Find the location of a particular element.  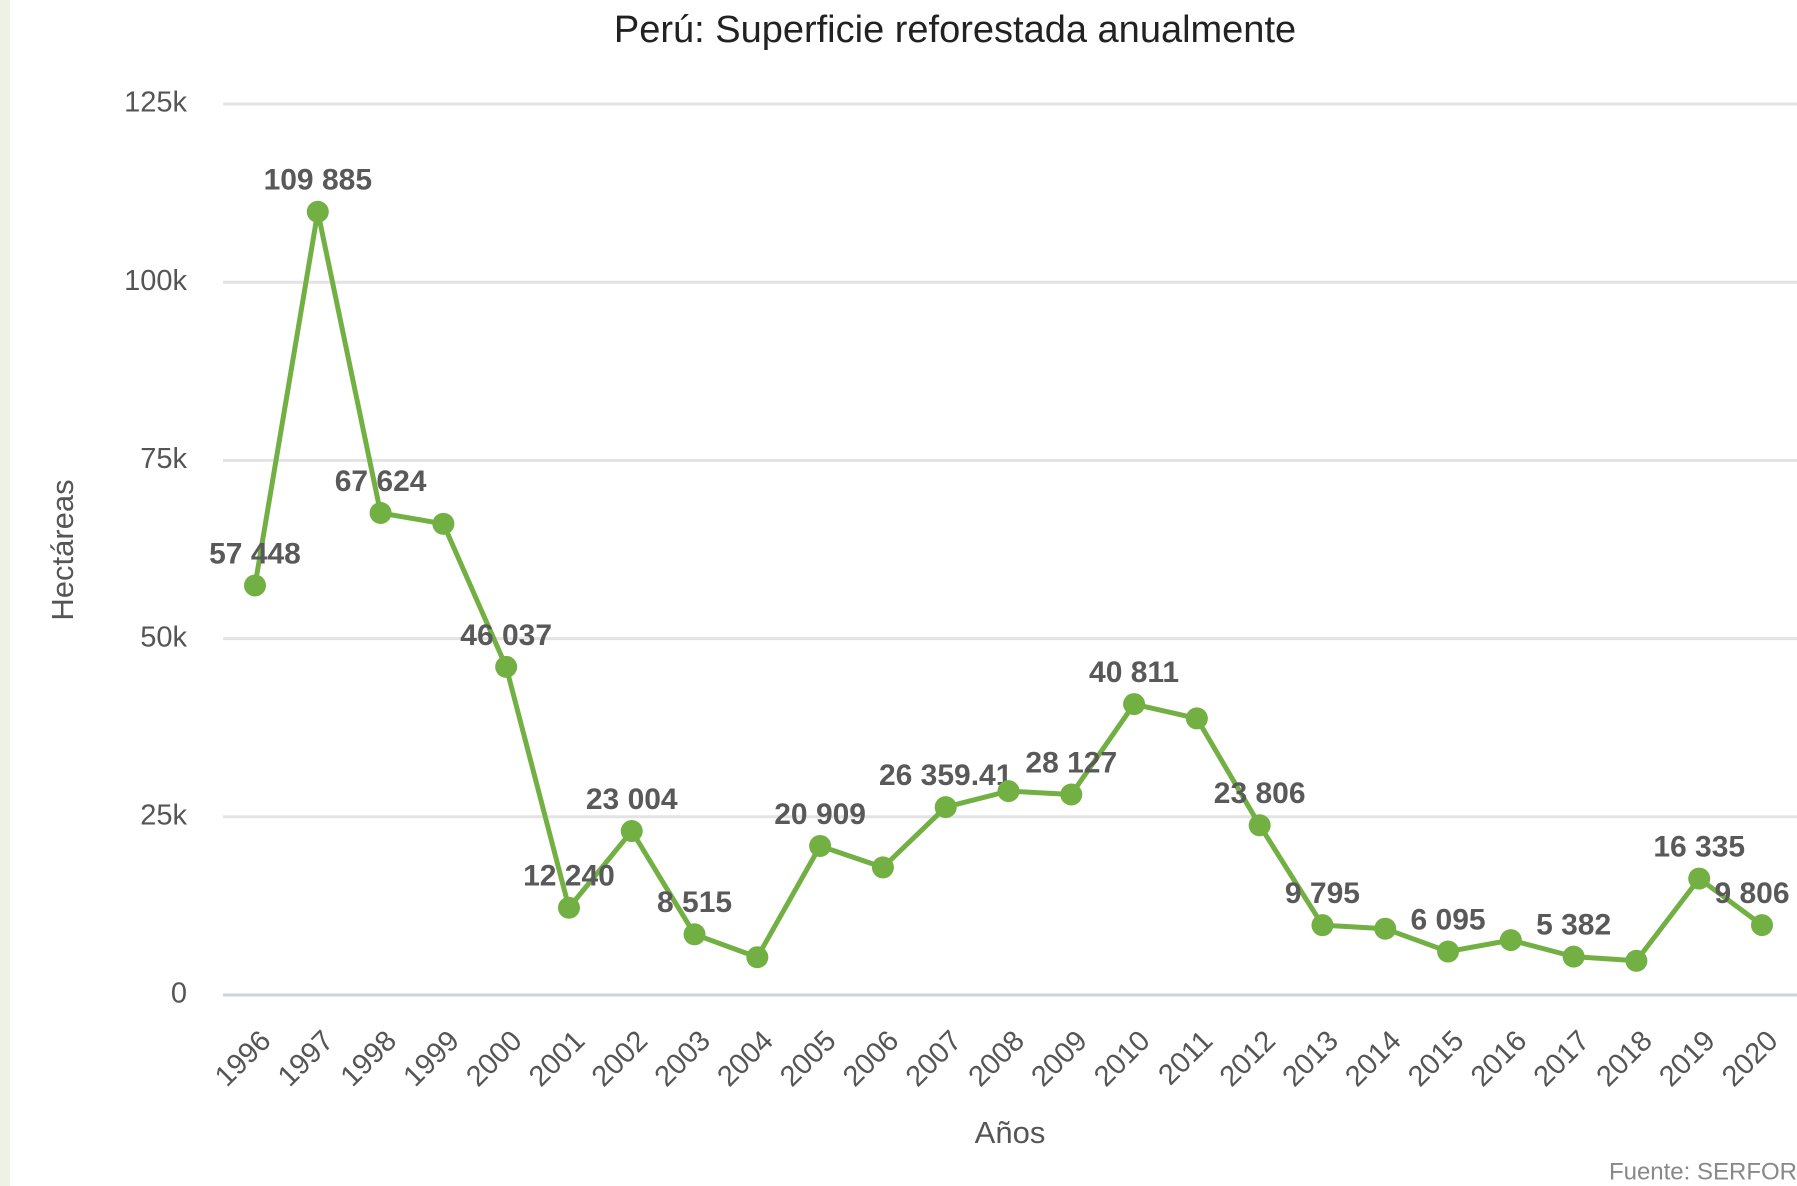

y-tick-label: 125k is located at coordinates (155, 103).